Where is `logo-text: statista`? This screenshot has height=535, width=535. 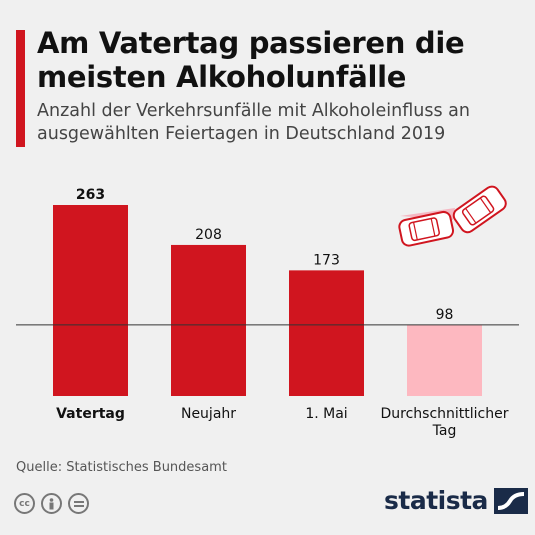 logo-text: statista is located at coordinates (436, 500).